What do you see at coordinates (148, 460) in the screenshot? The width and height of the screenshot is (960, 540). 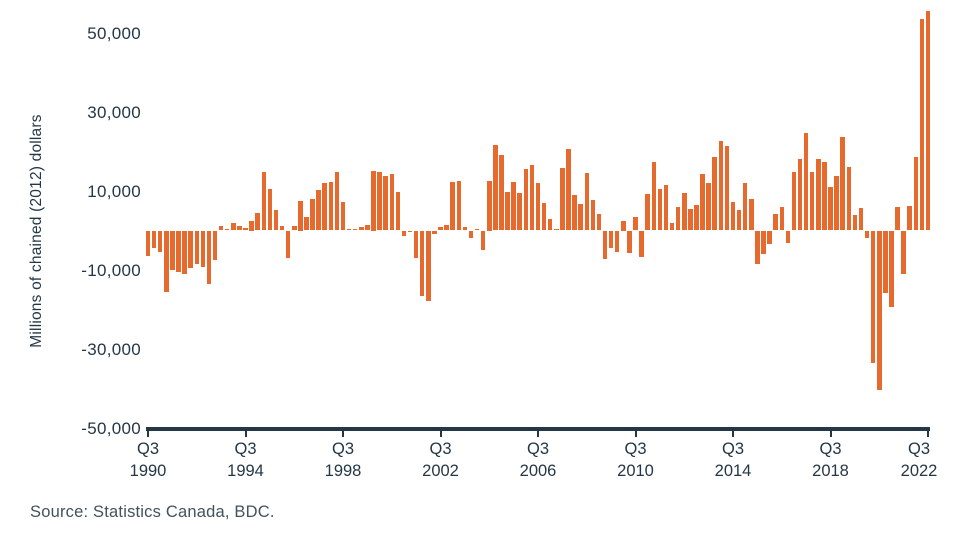 I see `x-tick-label: Q3 1990` at bounding box center [148, 460].